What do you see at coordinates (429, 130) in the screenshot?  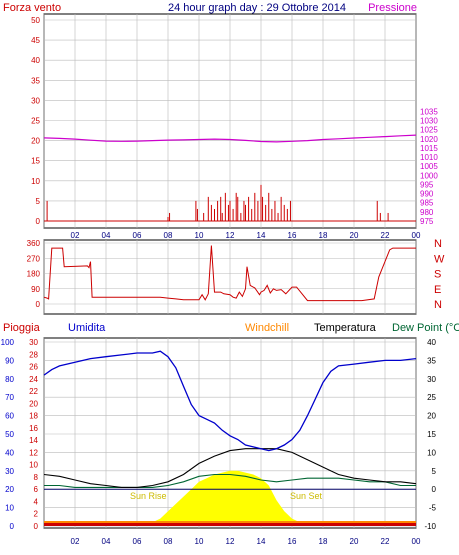 I see `pressure-tick-label: 1025` at bounding box center [429, 130].